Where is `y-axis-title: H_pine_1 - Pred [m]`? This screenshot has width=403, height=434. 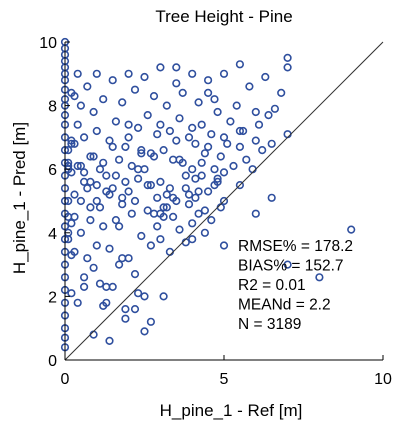
y-axis-title: H_pine_1 - Pred [m] is located at coordinates (19, 198).